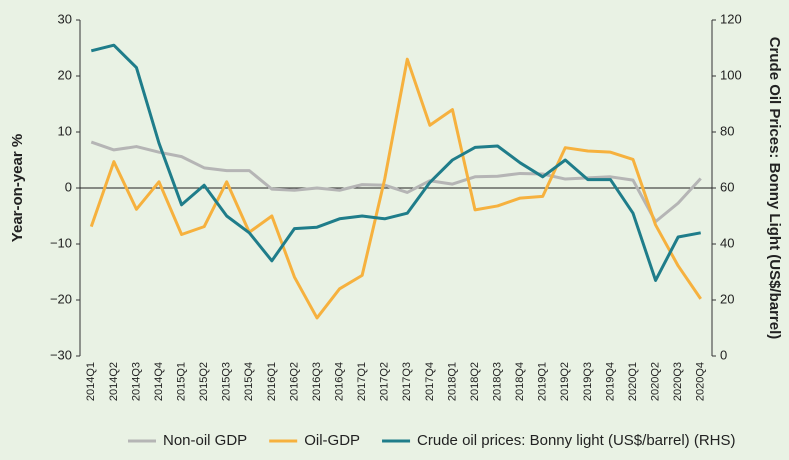  What do you see at coordinates (114, 381) in the screenshot?
I see `x-tick-label: 2014Q2` at bounding box center [114, 381].